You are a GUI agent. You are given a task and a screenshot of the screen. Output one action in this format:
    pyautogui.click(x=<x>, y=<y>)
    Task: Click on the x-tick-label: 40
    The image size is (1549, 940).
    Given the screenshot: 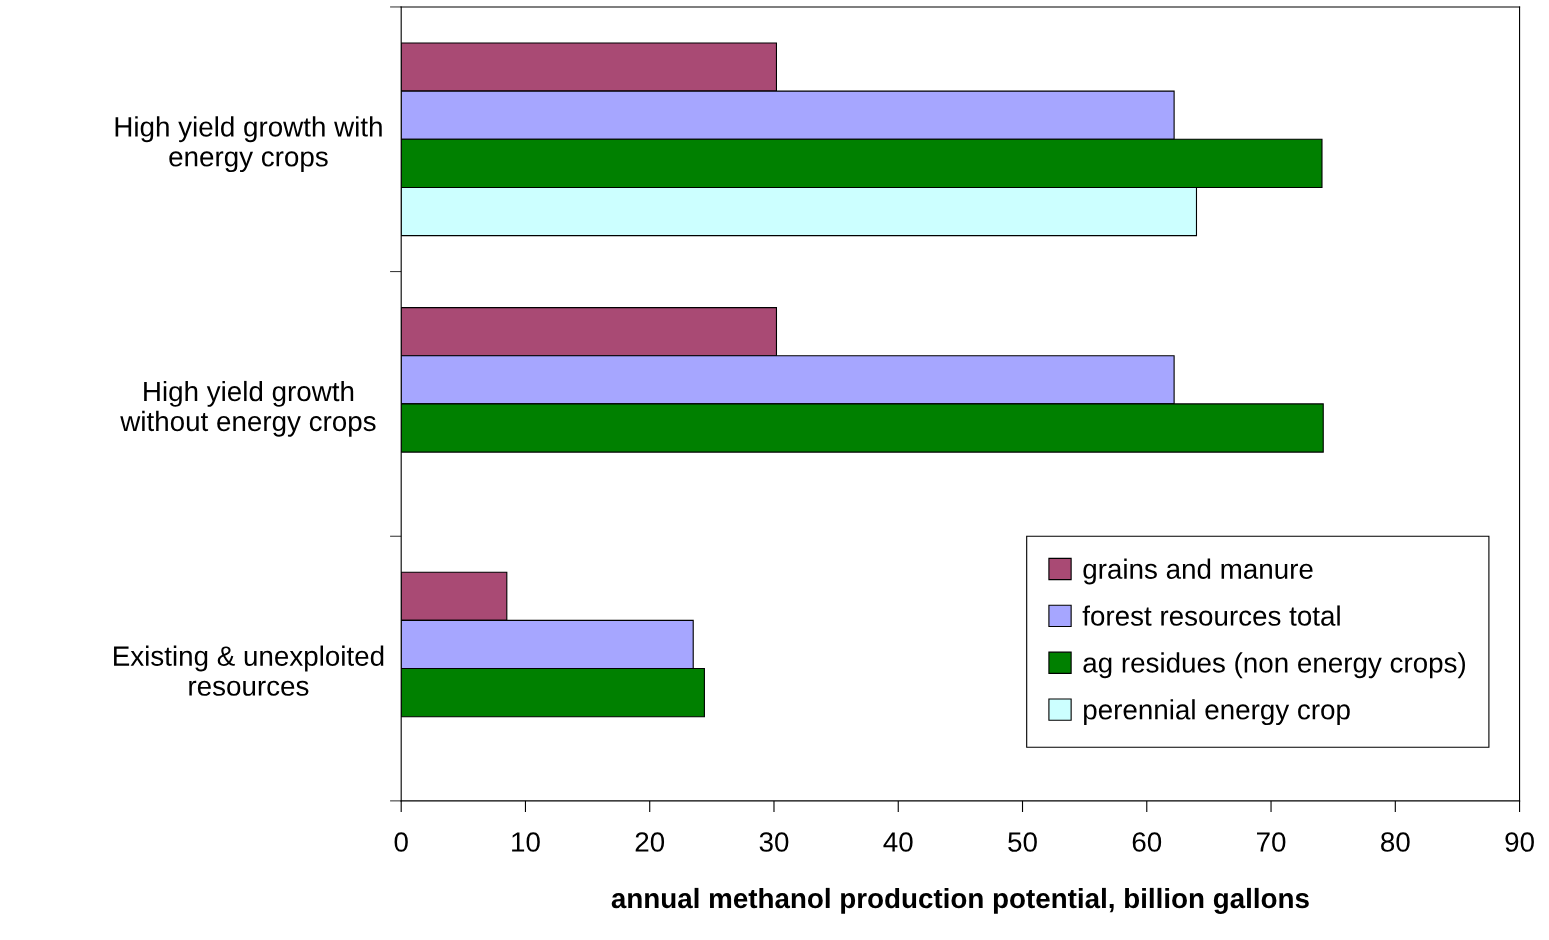 What is the action you would take?
    pyautogui.click(x=898, y=842)
    